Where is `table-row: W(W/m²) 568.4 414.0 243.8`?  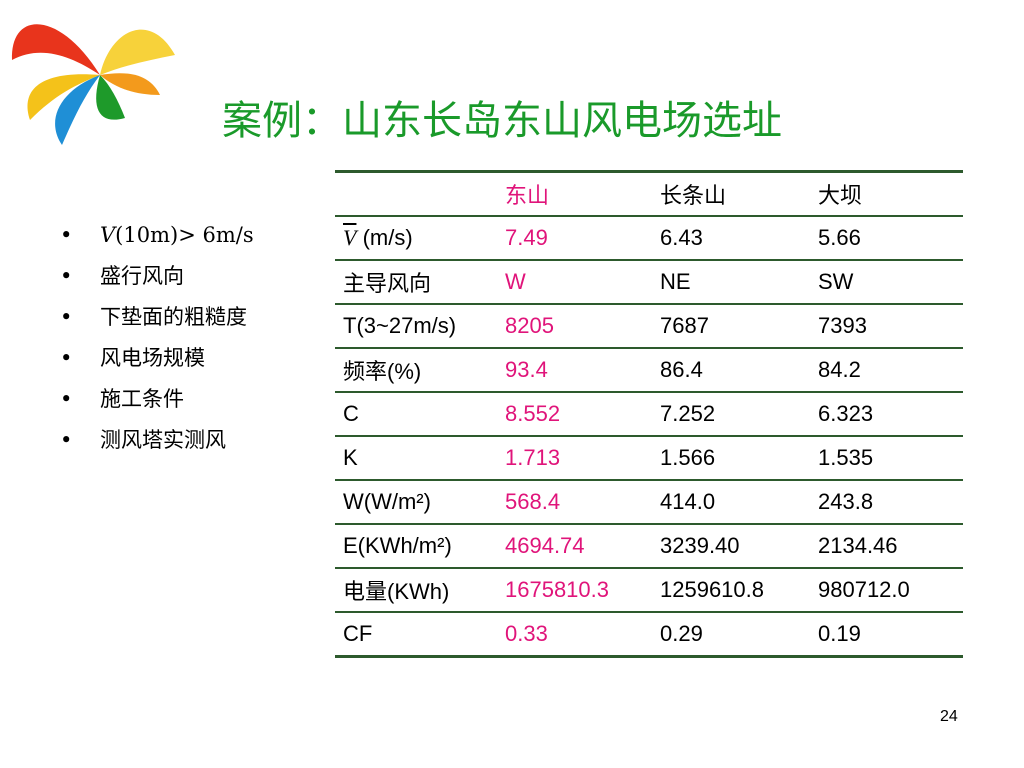
table-row: W(W/m²) 568.4 414.0 243.8 is located at coordinates (649, 502).